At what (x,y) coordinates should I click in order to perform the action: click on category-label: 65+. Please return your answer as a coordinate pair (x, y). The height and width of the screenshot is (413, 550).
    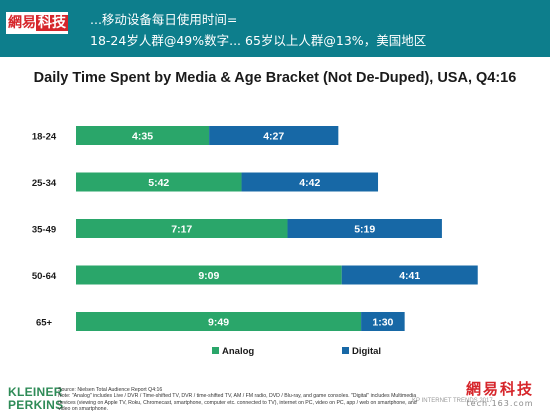
    Looking at the image, I should click on (44, 323).